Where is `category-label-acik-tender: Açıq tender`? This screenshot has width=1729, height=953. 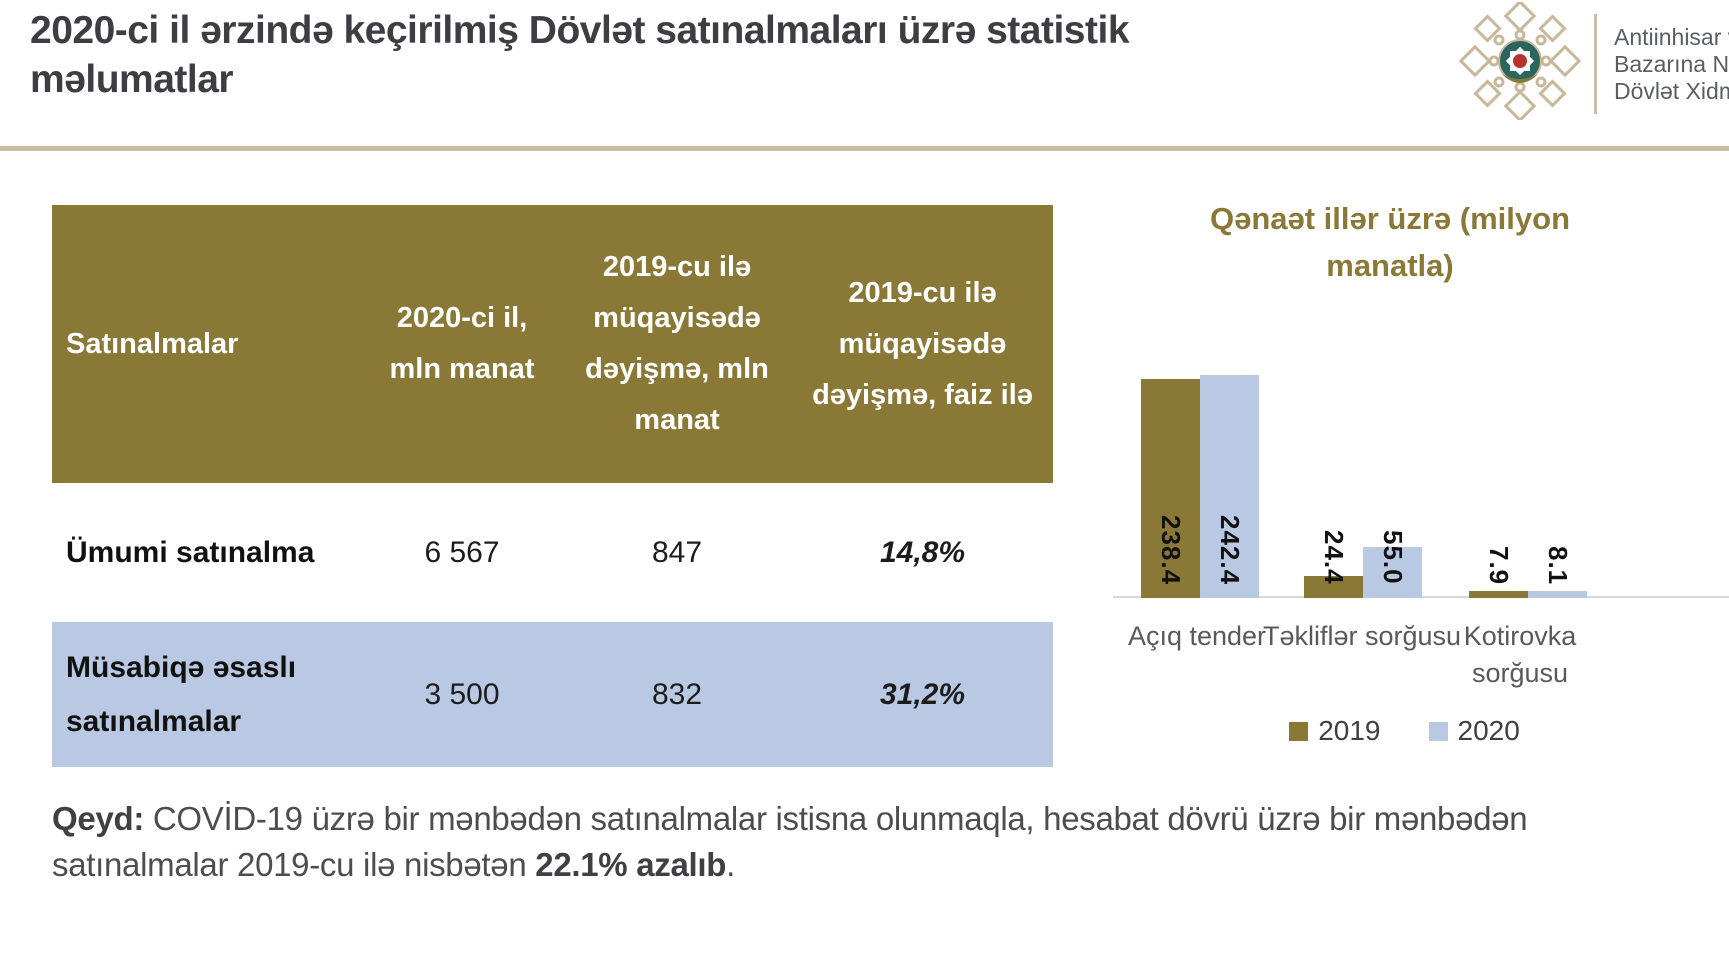 category-label-acik-tender: Açıq tender is located at coordinates (1197, 636).